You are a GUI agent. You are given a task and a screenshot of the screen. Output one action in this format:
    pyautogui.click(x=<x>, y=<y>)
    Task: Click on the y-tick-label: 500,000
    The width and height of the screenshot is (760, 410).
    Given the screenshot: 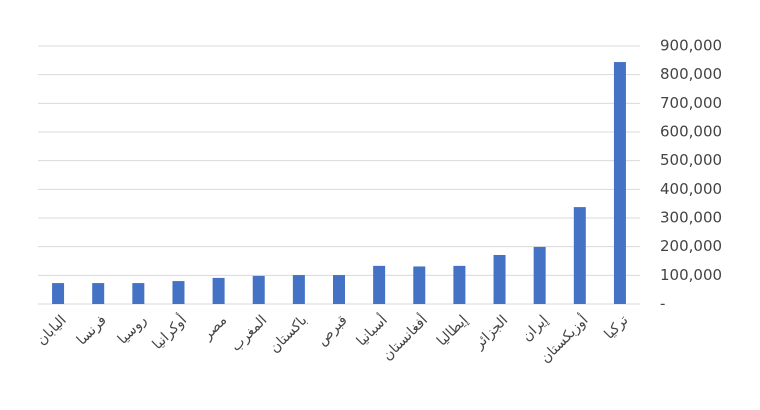 What is the action you would take?
    pyautogui.click(x=691, y=160)
    